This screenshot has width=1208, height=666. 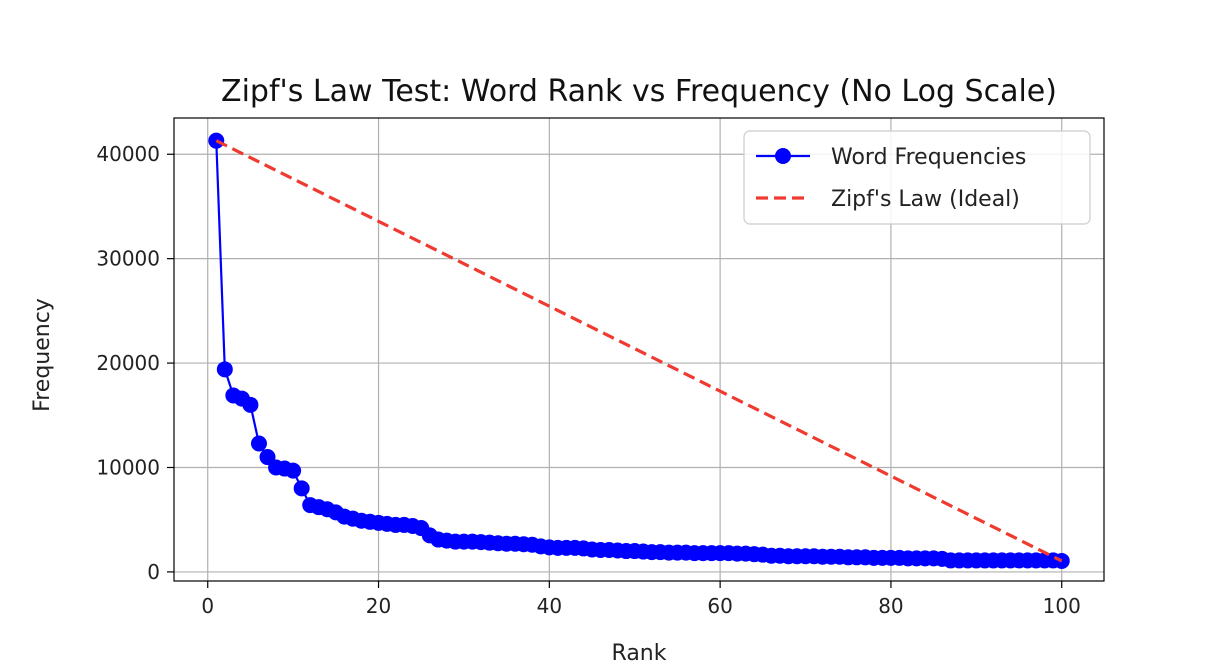 I want to click on legend-box, so click(x=917, y=177).